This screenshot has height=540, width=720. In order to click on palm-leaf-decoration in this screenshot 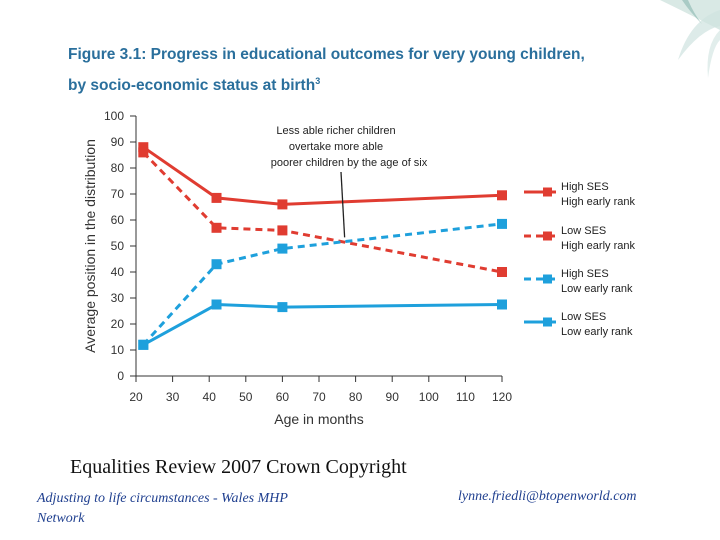, I will do `click(690, 39)`.